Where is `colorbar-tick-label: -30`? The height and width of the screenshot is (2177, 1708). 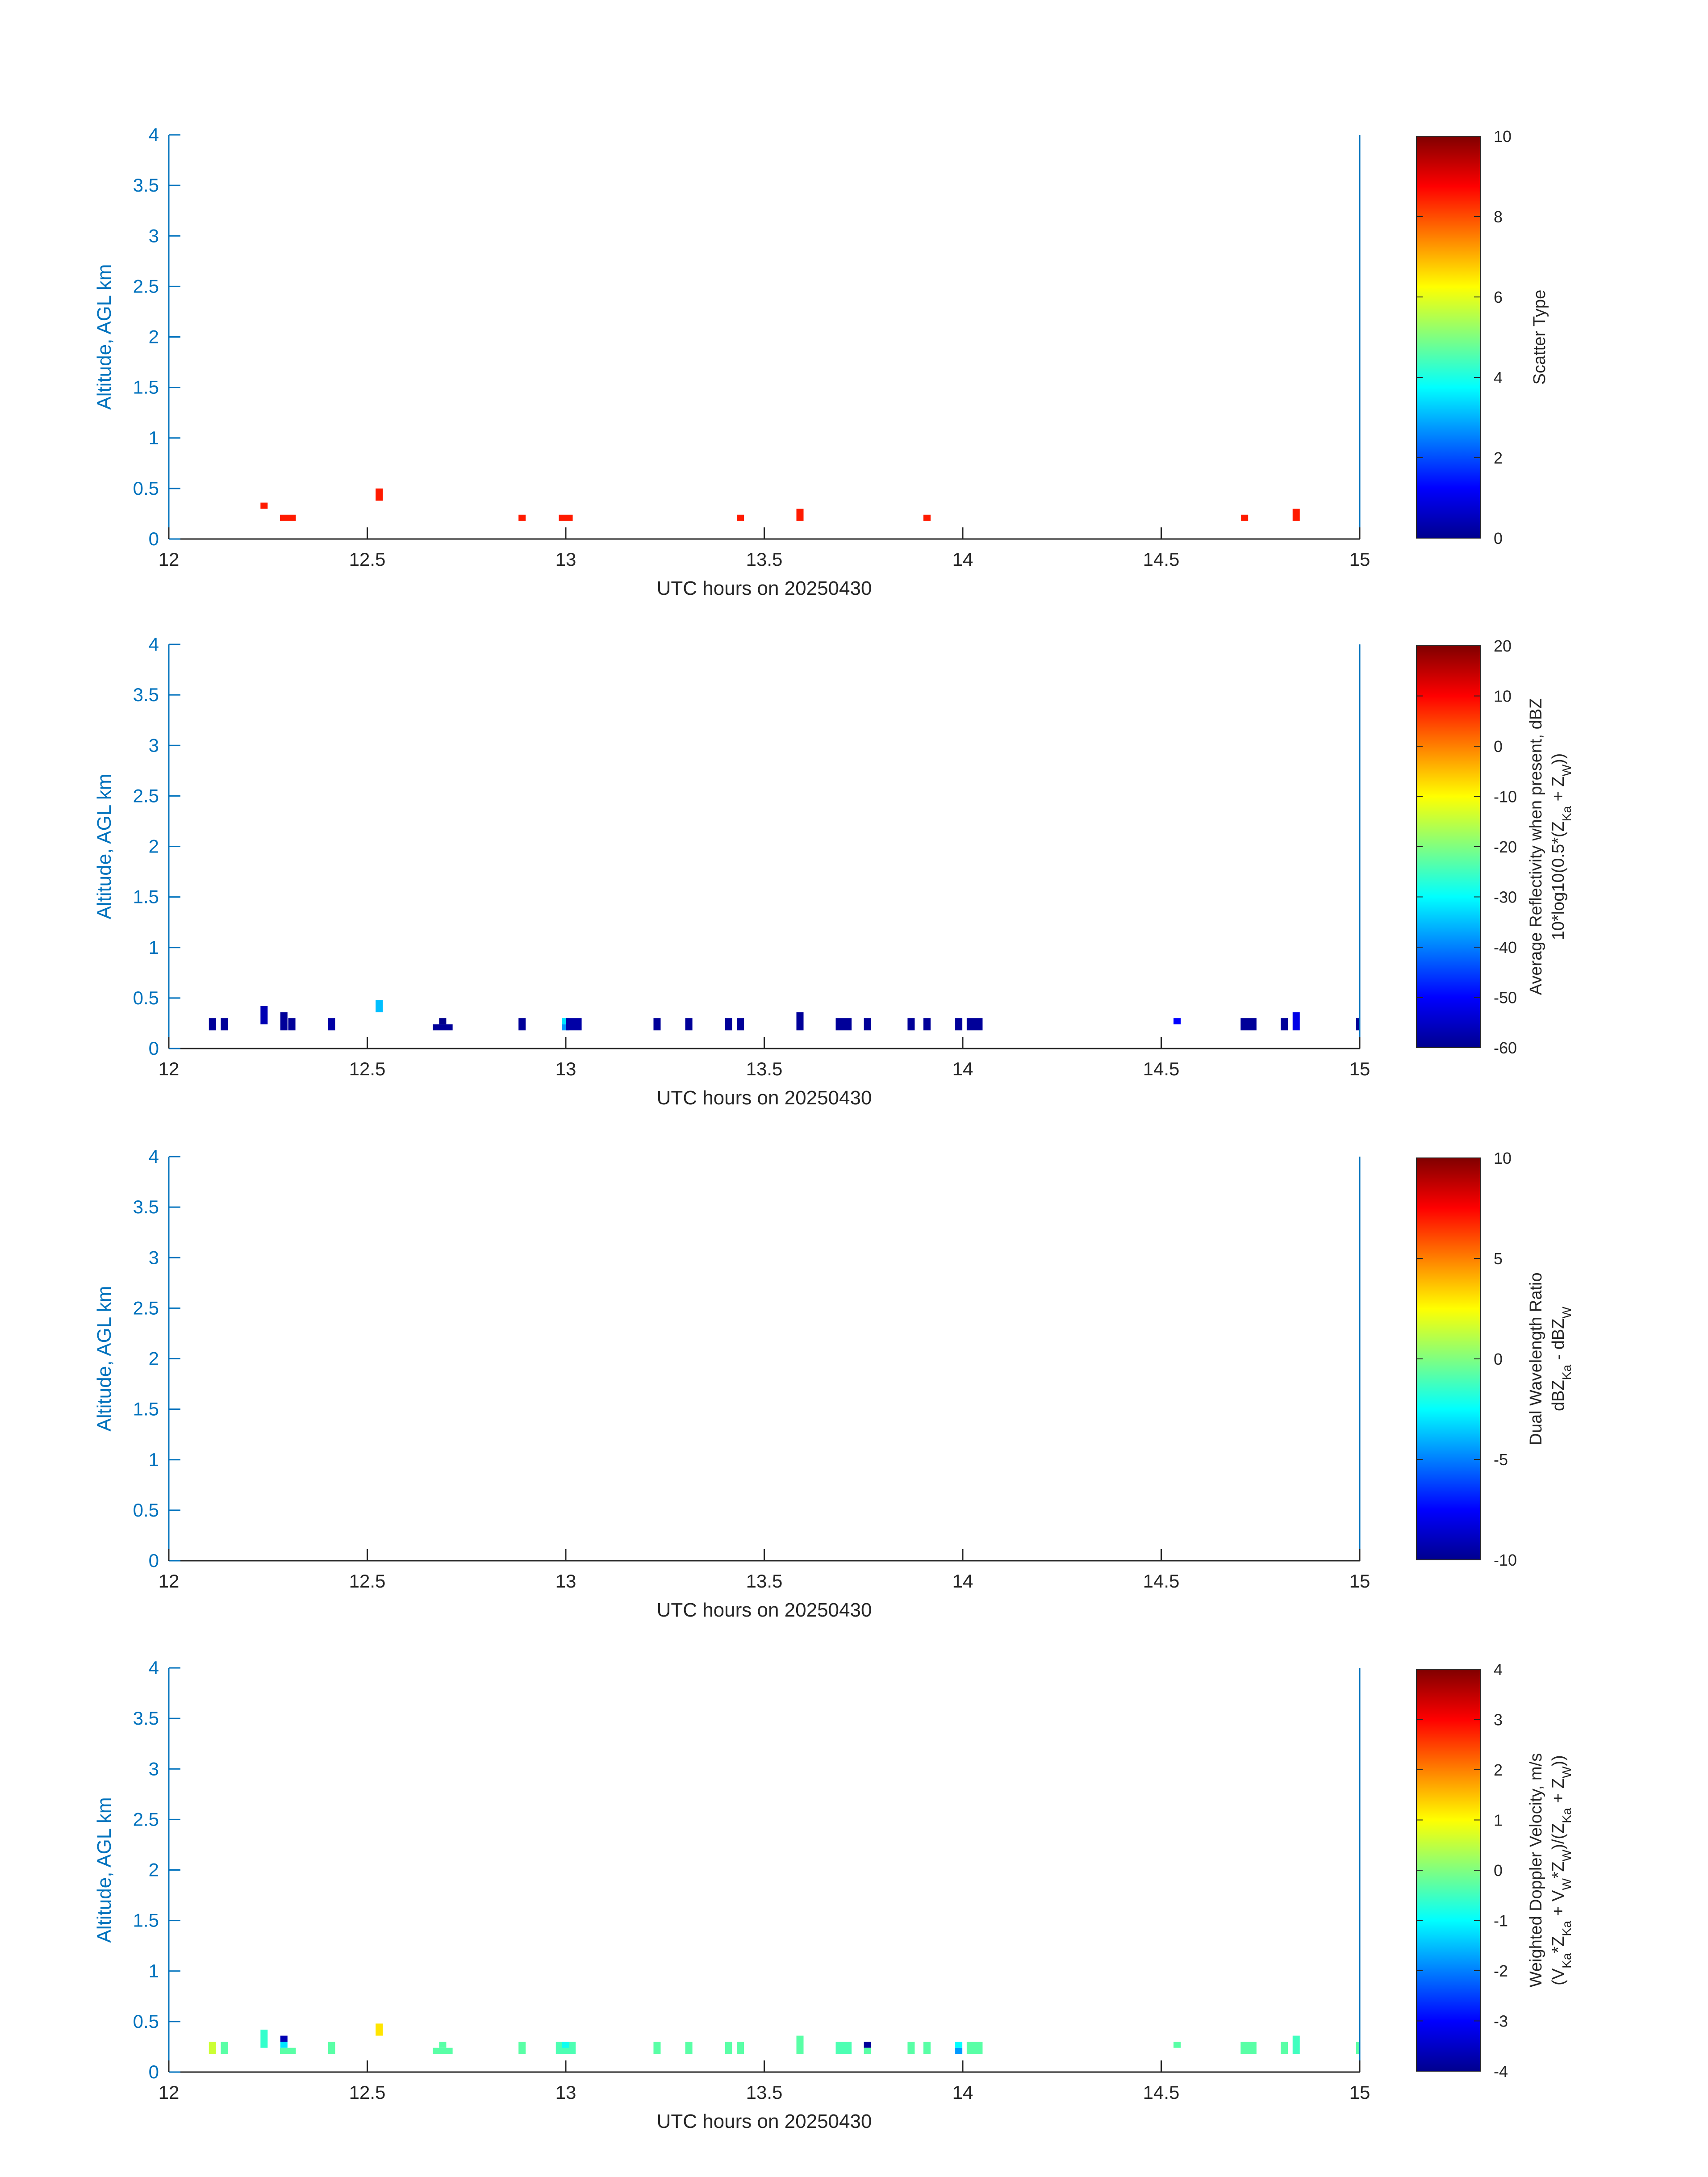 colorbar-tick-label: -30 is located at coordinates (1505, 897).